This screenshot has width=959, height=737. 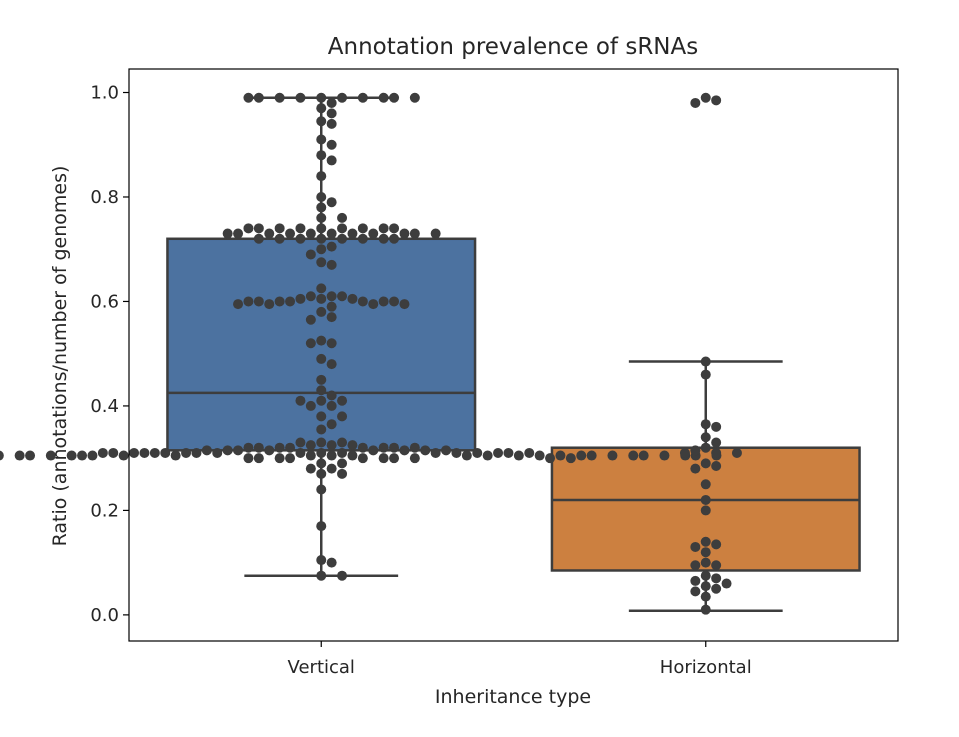 What do you see at coordinates (104, 406) in the screenshot?
I see `y-tick-label: 0.4` at bounding box center [104, 406].